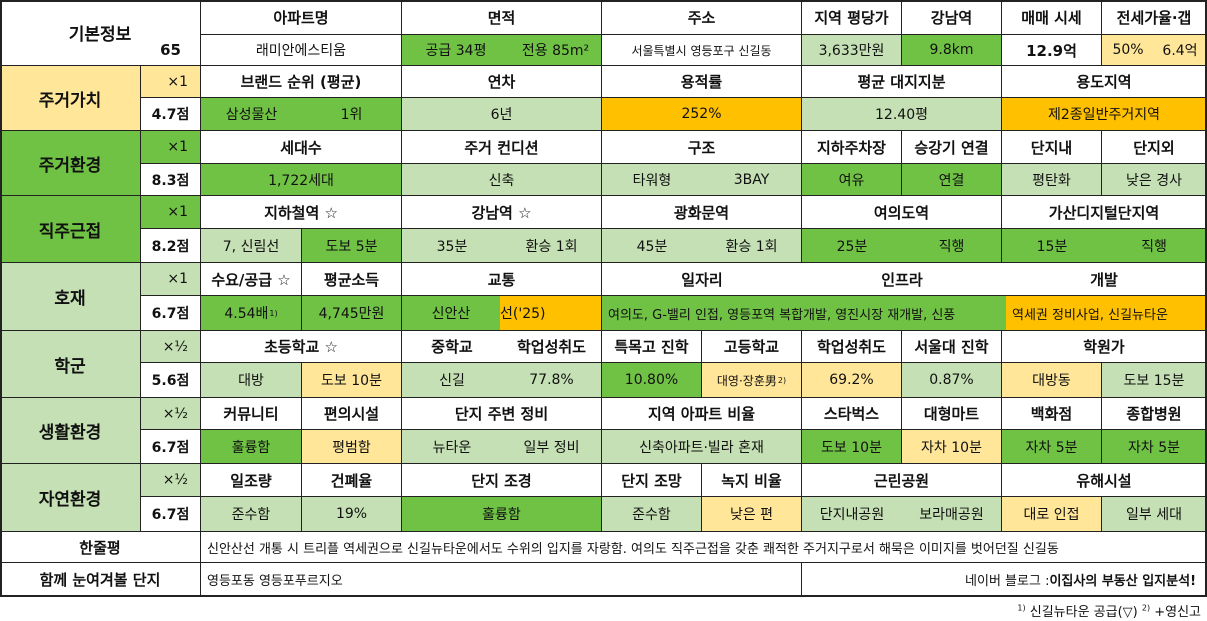 Image resolution: width=1207 pixels, height=621 pixels. I want to click on park-boramae: 보라매공원, so click(952, 514).